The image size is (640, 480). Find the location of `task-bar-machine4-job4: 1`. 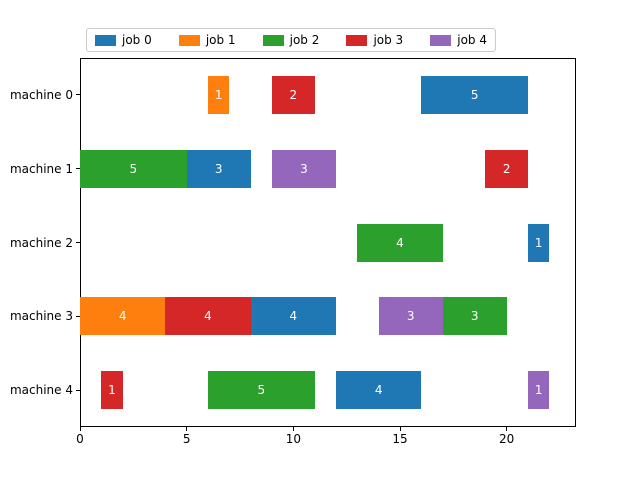

task-bar-machine4-job4: 1 is located at coordinates (539, 390).